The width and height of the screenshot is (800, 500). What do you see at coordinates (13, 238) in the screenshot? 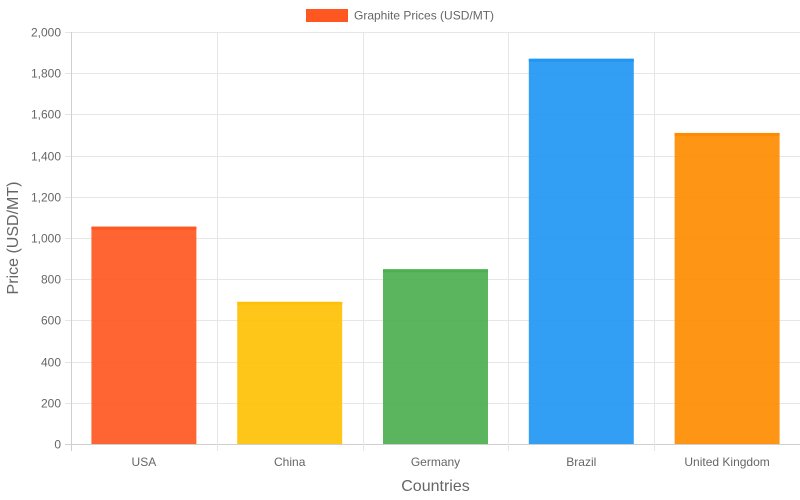
I see `y-axis-title: Price (USD/MT)` at bounding box center [13, 238].